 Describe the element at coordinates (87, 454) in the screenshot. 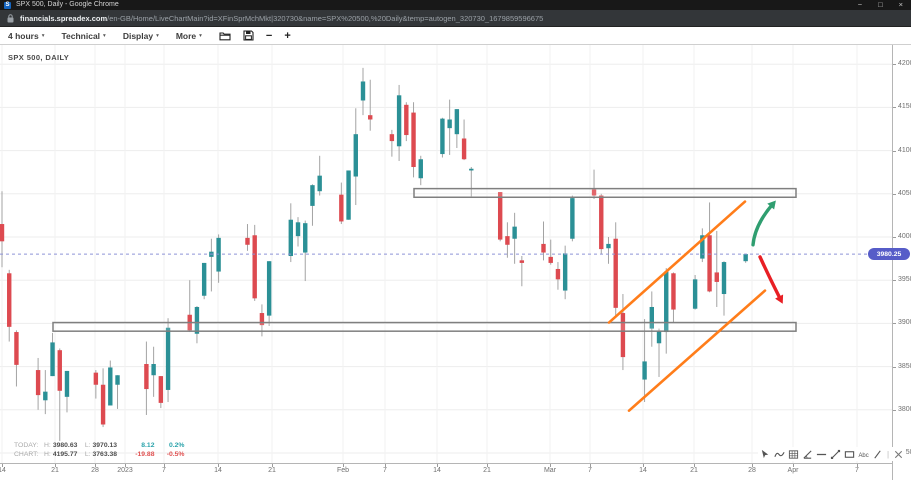

I see `low-key: L:` at that location.